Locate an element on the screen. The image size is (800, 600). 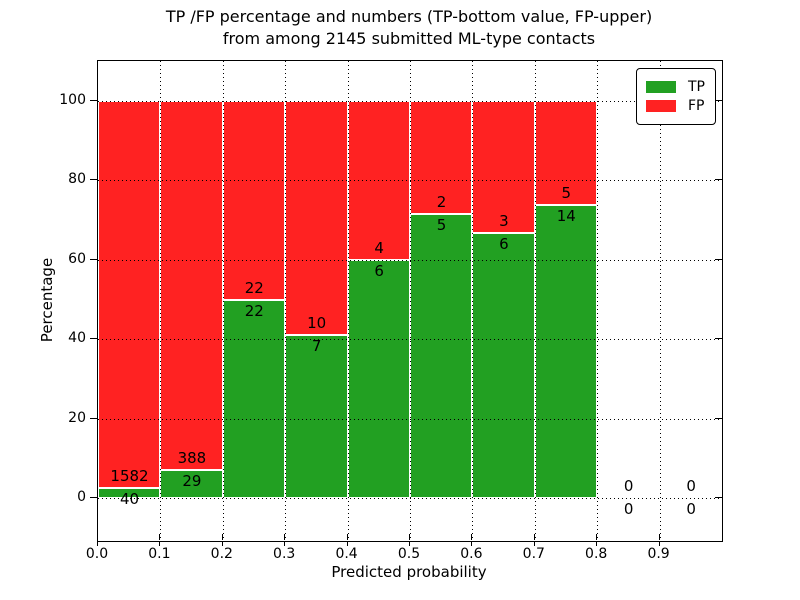
x-tick-label: 0.5 is located at coordinates (409, 554).